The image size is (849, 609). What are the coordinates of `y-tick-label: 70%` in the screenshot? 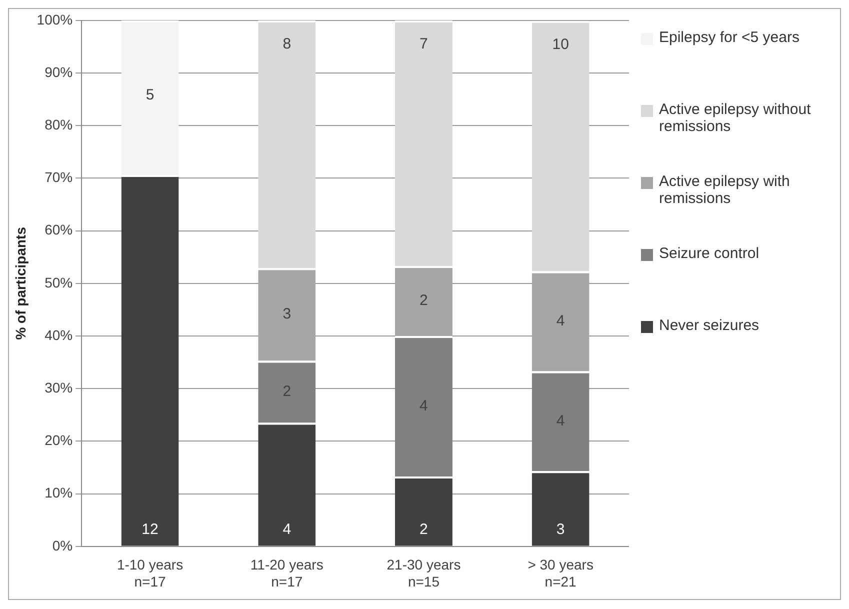 It's located at (58, 177).